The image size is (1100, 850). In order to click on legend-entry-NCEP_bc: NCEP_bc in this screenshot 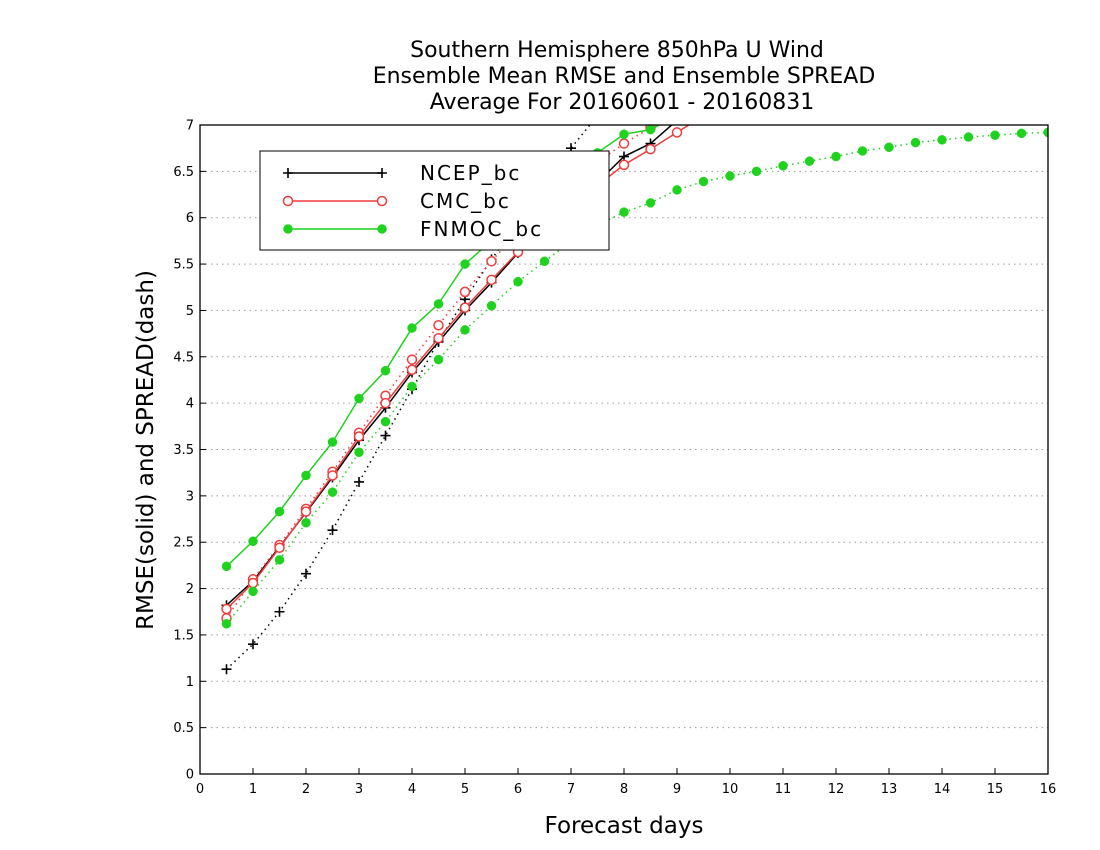, I will do `click(401, 173)`.